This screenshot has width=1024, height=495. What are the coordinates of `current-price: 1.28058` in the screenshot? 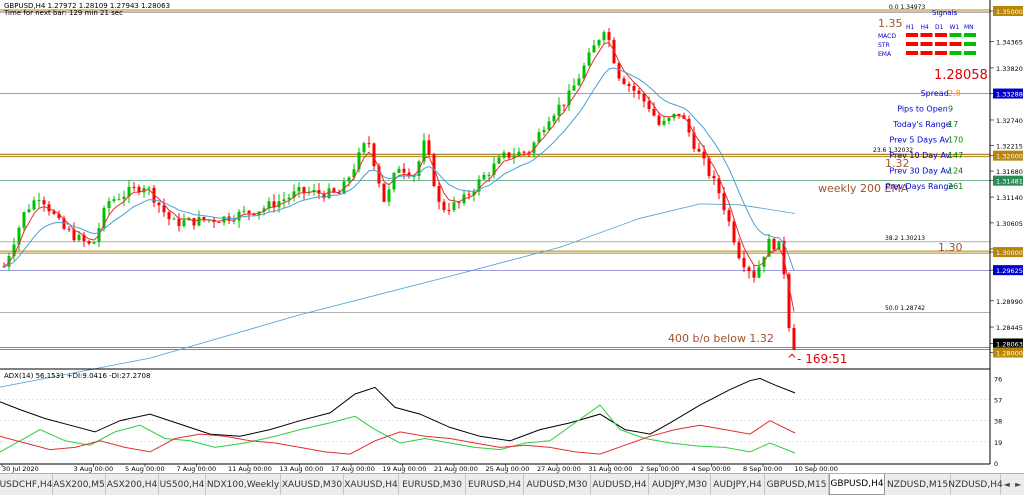 It's located at (961, 75).